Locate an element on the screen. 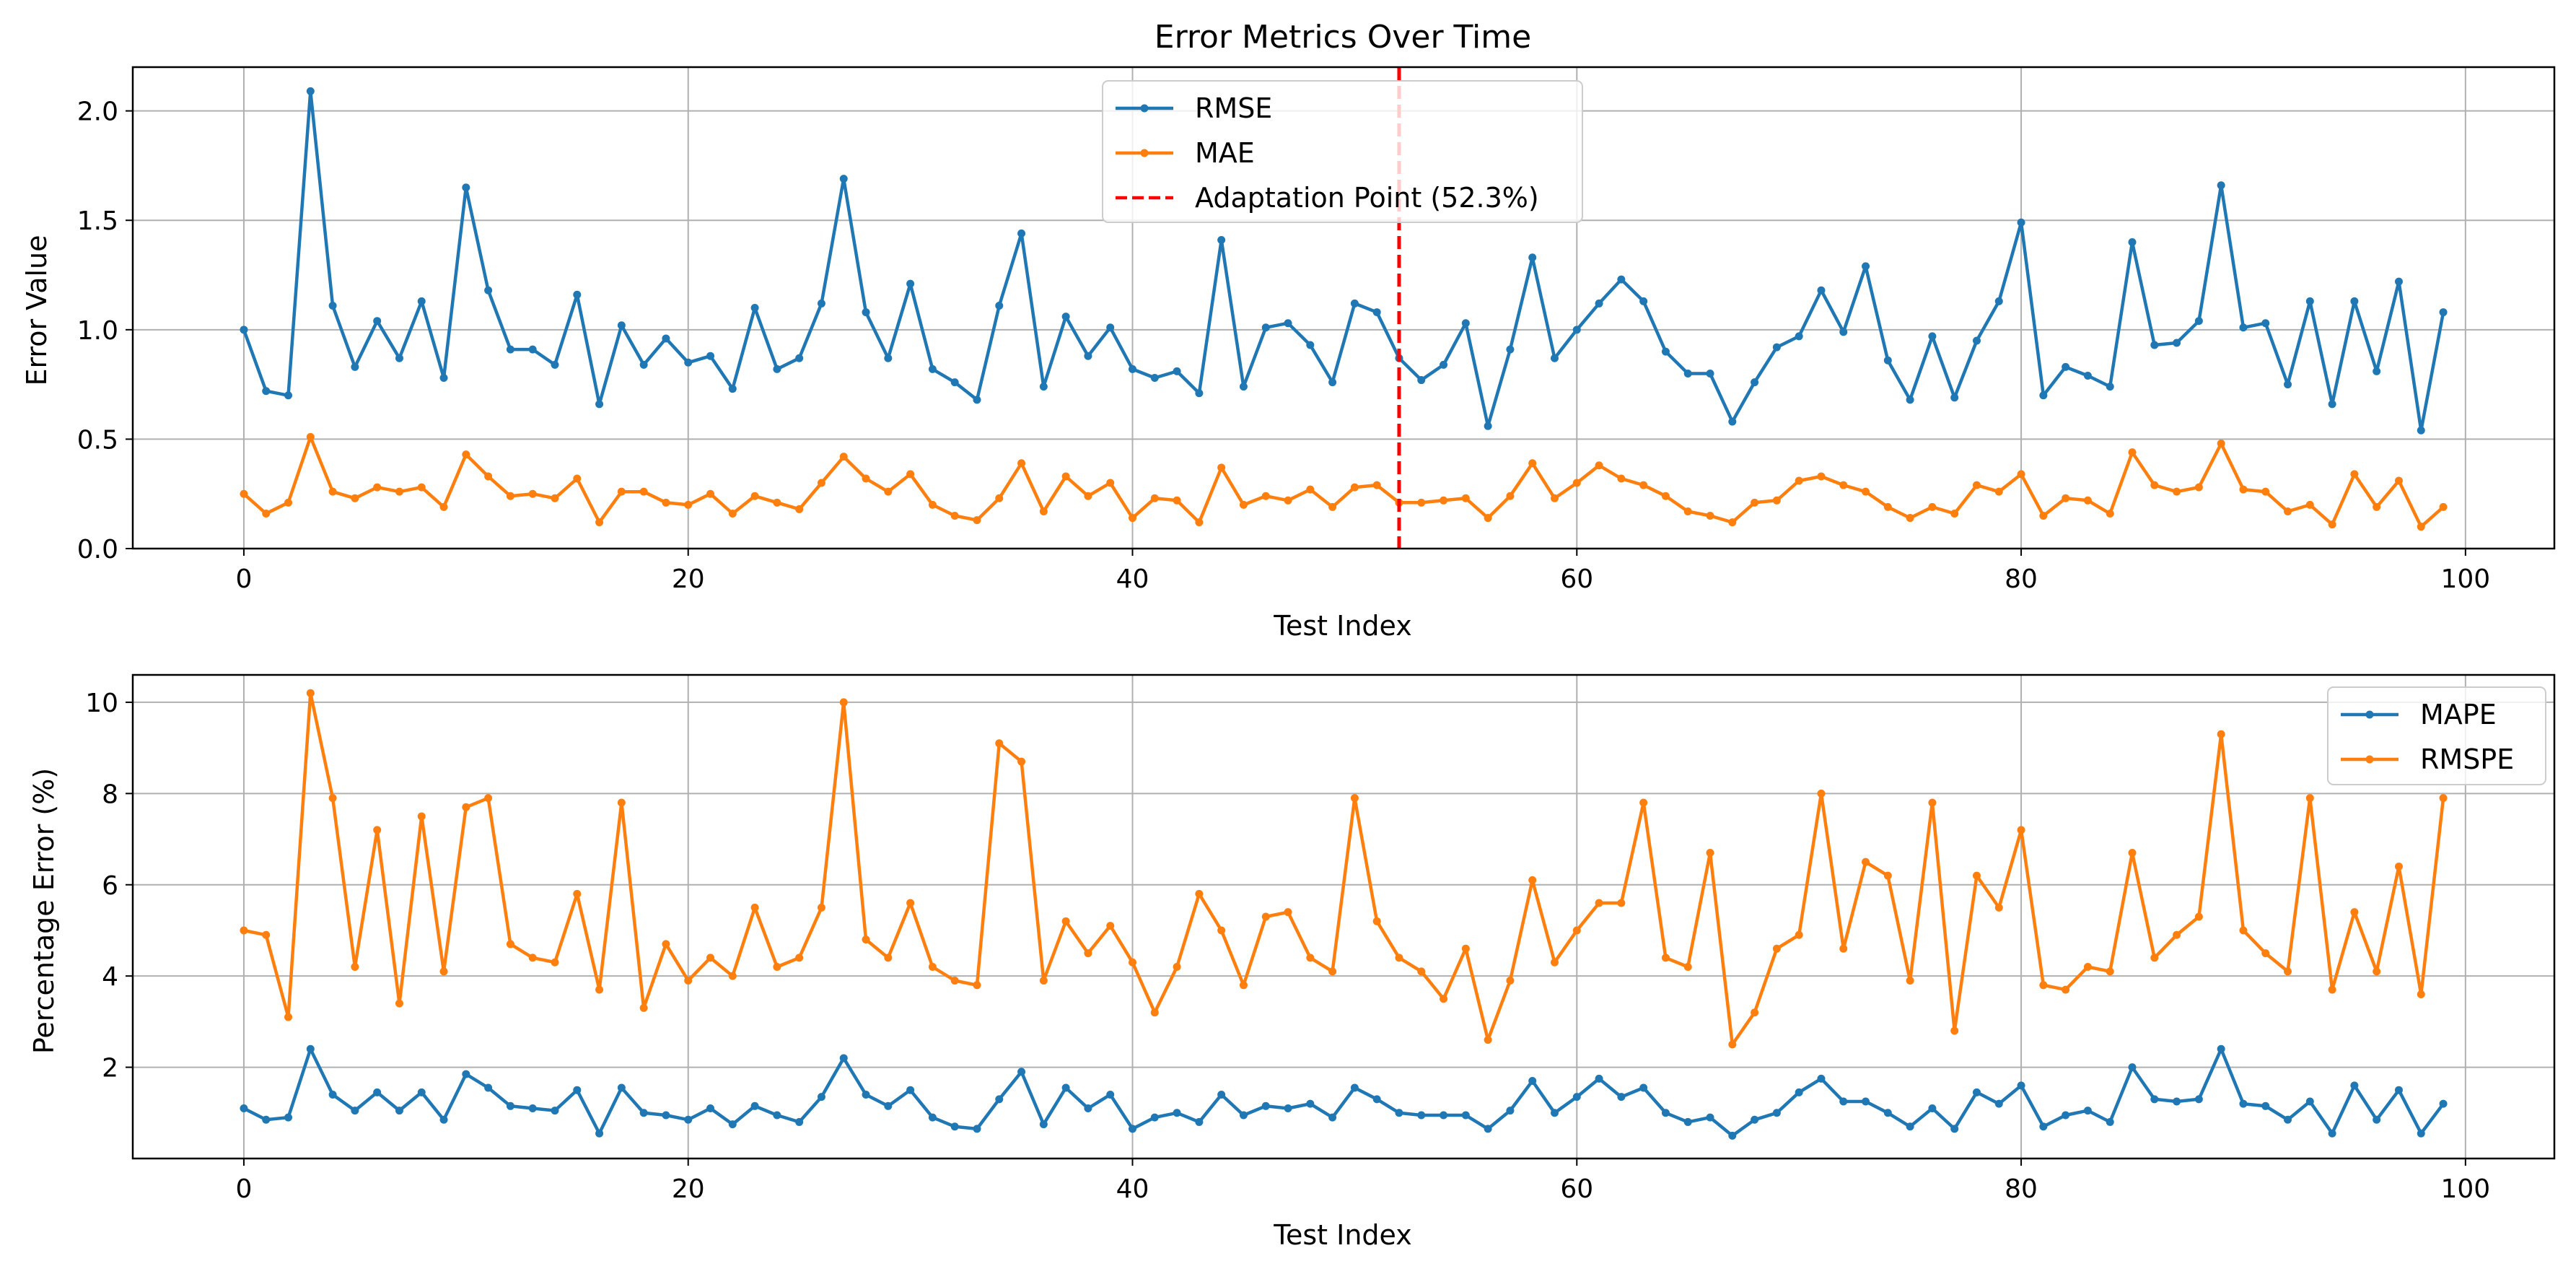 This screenshot has width=2576, height=1274. legend-marker is located at coordinates (2369, 760).